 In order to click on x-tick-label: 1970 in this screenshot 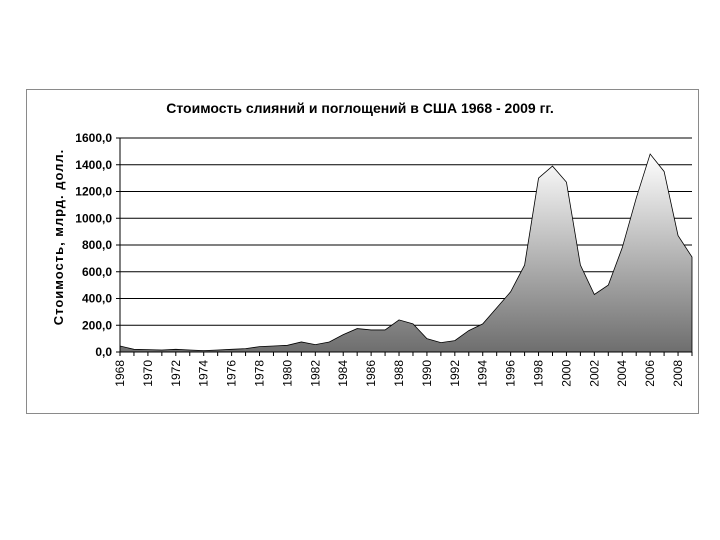, I will do `click(148, 373)`.